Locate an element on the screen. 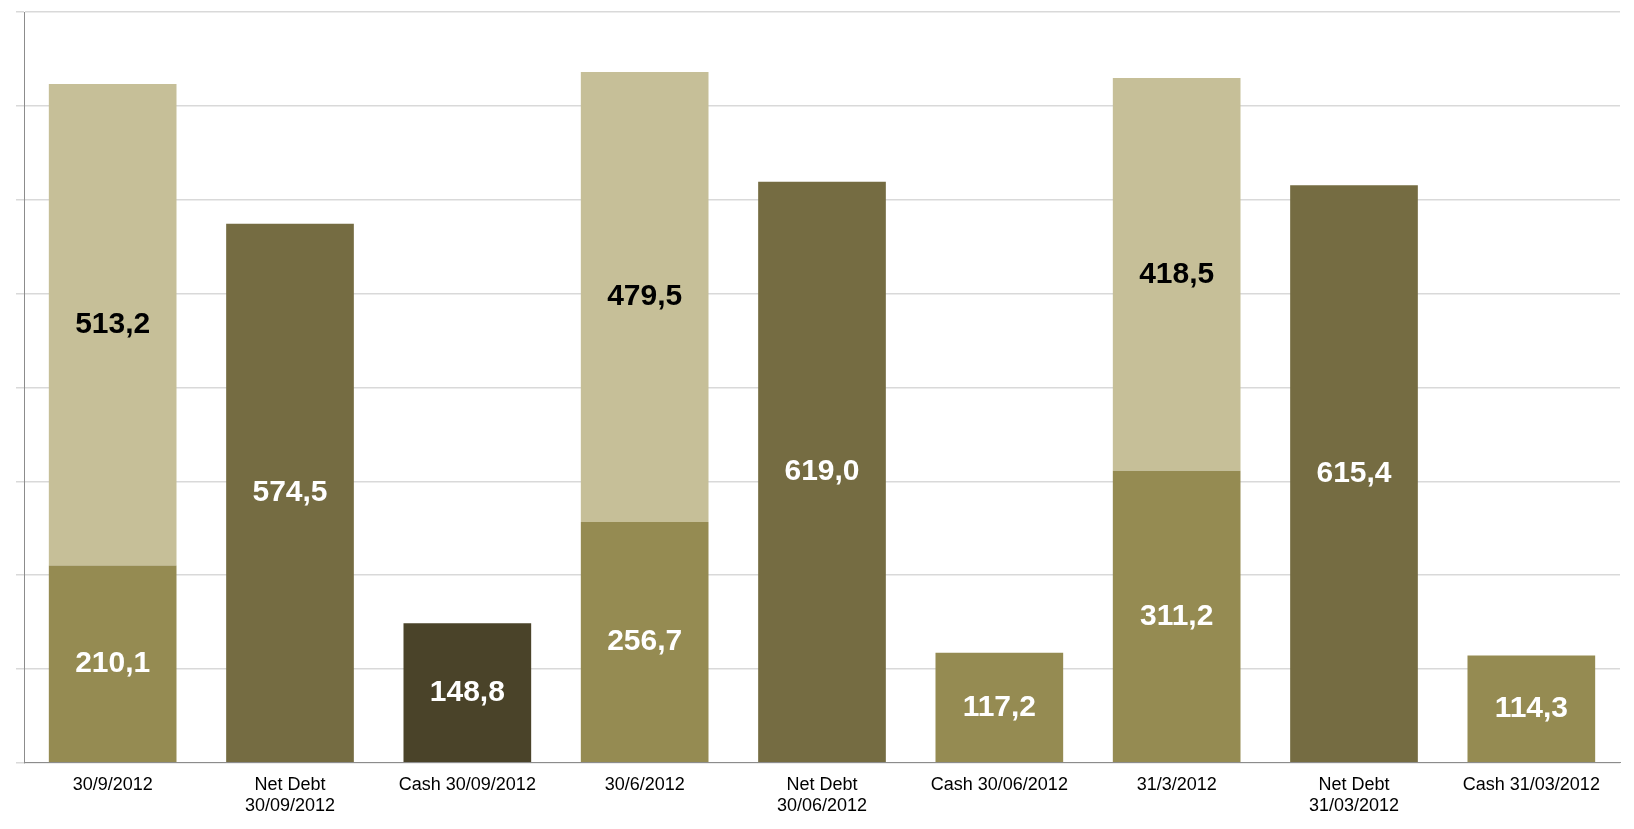  data-label: 479,5 is located at coordinates (645, 295).